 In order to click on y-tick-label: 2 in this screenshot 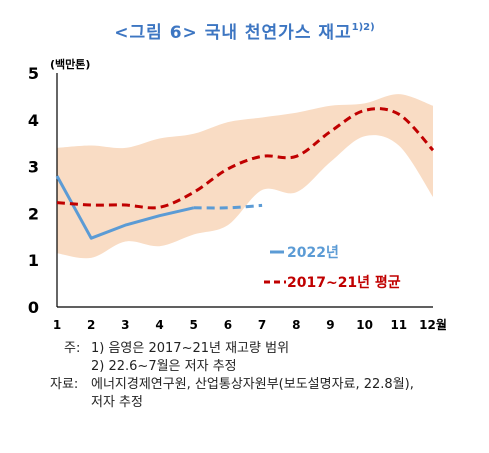, I will do `click(33, 213)`.